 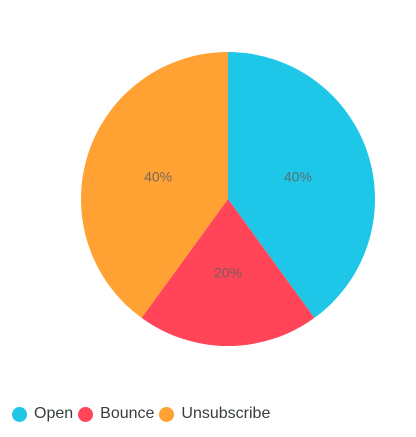 I want to click on legend-label-unsubscribe: Unsubscribe, so click(x=226, y=413).